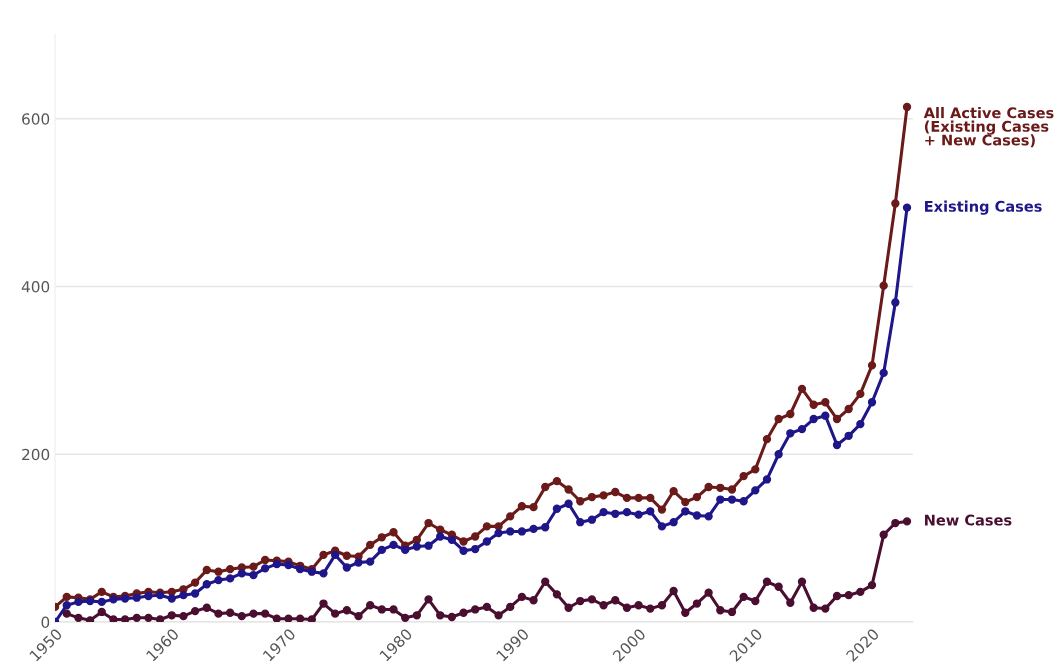  I want to click on y-tick-label: 600, so click(36, 119).